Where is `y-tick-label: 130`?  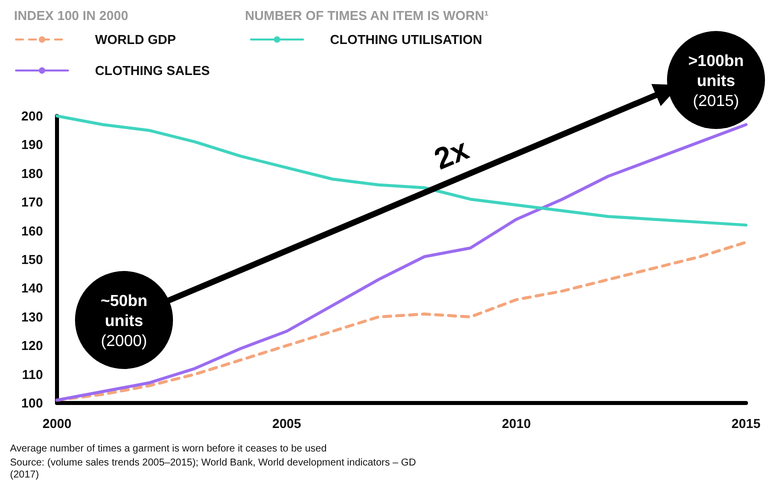
y-tick-label: 130 is located at coordinates (32, 316).